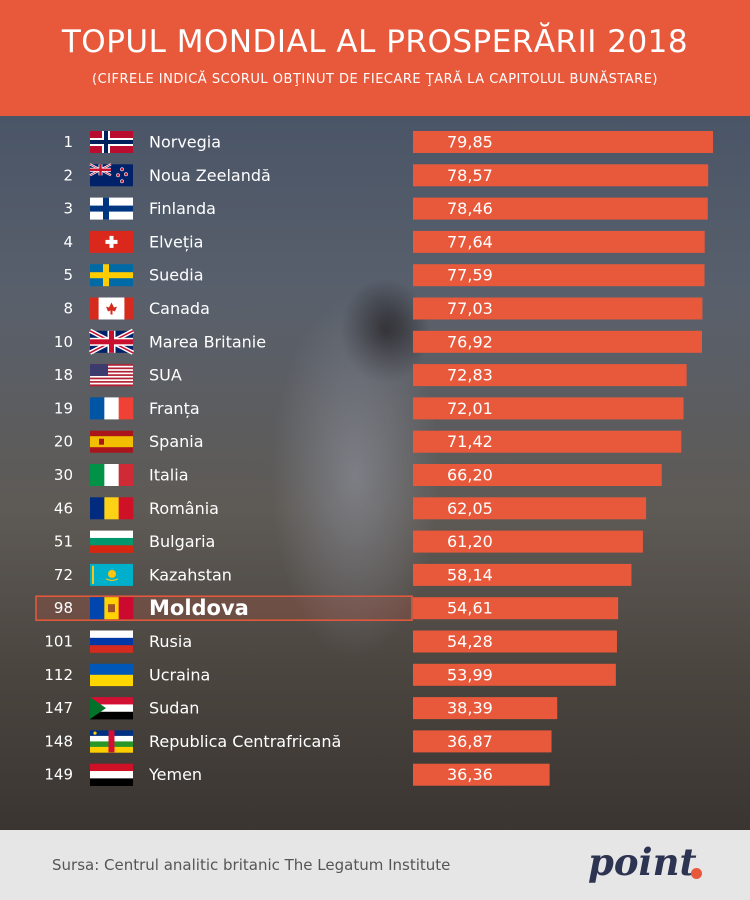 This screenshot has width=750, height=900. I want to click on france-flag-icon, so click(112, 408).